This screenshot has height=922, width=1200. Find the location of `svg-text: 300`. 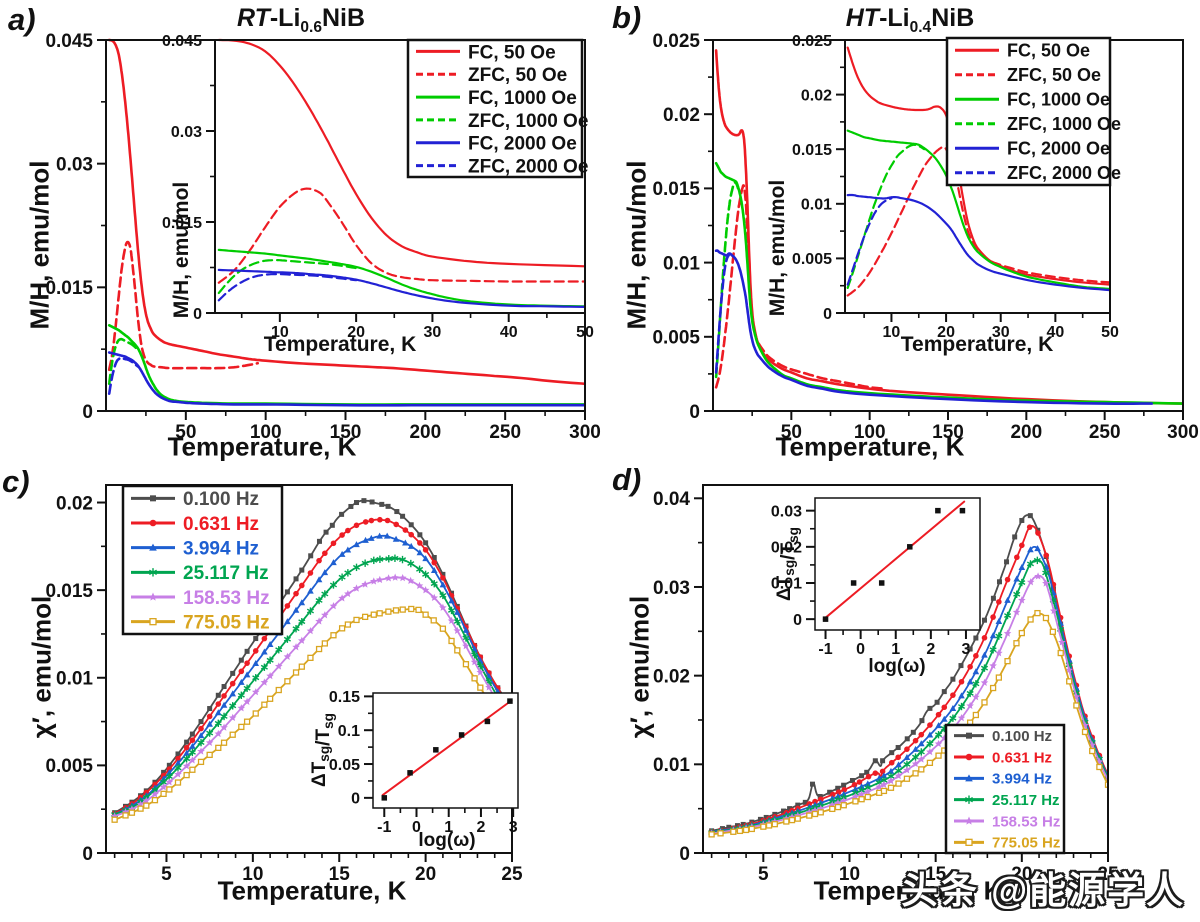

svg-text: 300 is located at coordinates (1183, 432).